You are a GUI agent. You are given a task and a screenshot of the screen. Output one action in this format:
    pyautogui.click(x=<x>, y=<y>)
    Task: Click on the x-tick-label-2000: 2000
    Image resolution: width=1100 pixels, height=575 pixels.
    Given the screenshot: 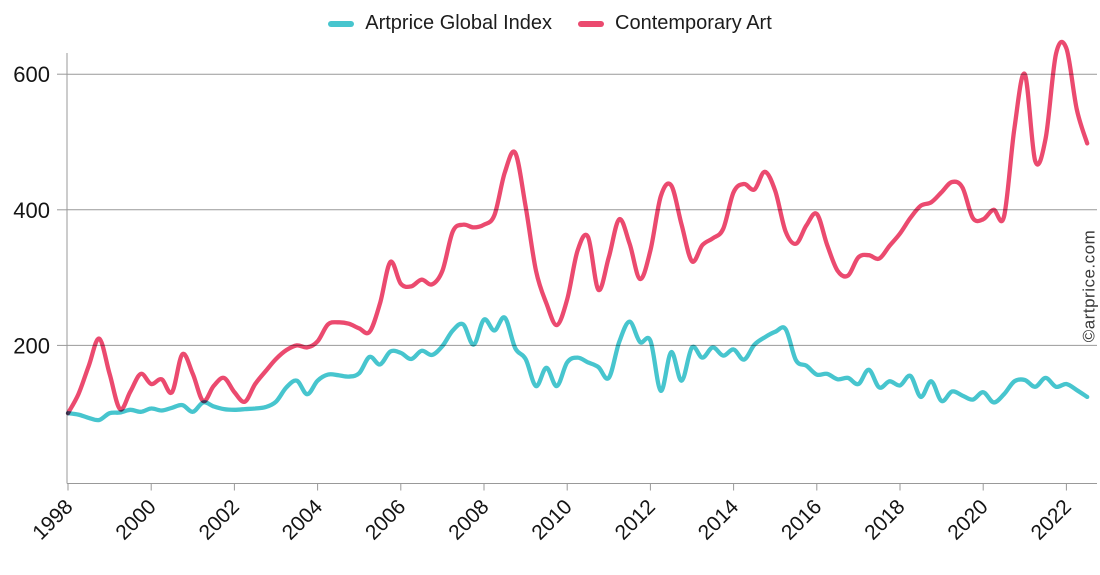 What is the action you would take?
    pyautogui.click(x=135, y=519)
    